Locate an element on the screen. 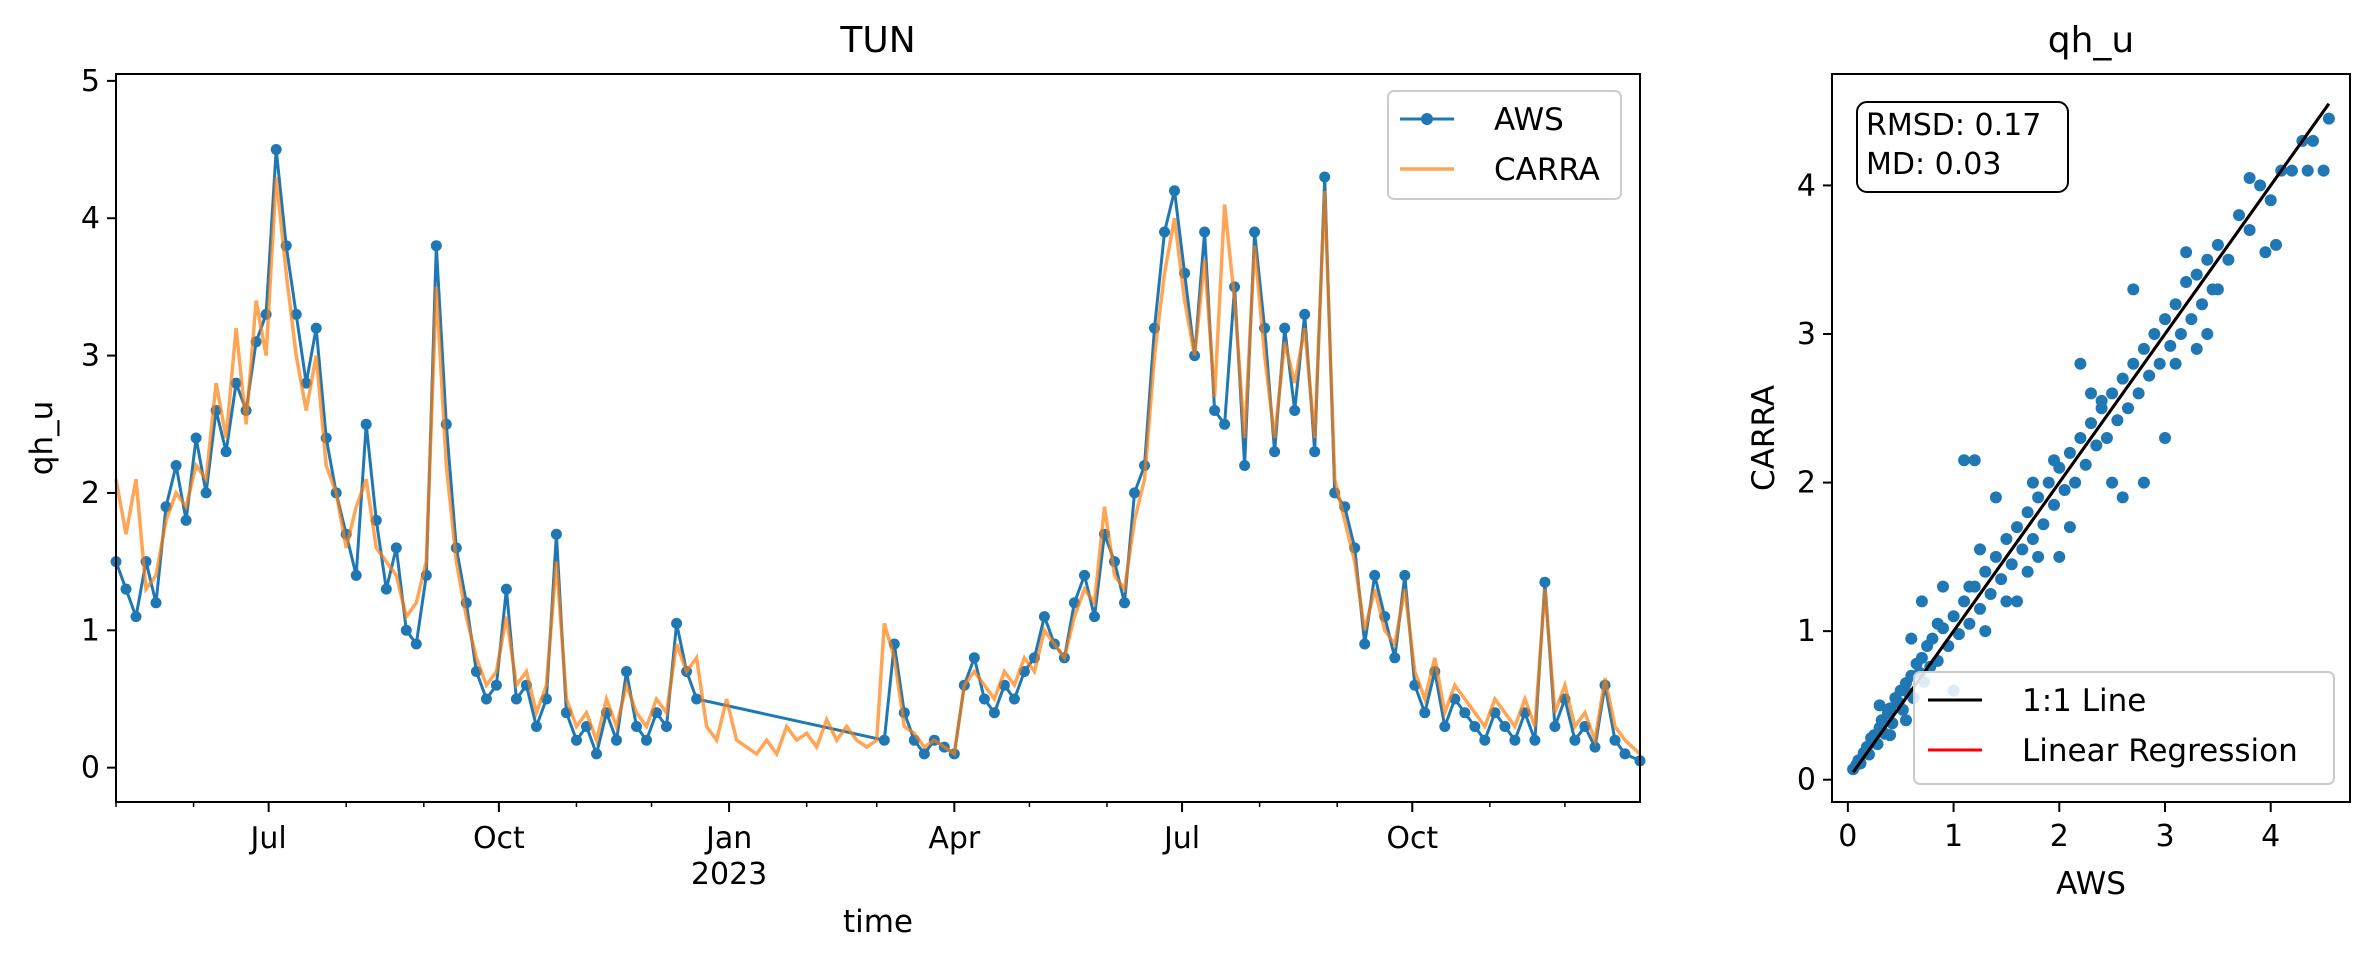 This screenshot has width=2371, height=964. x-tick-label: Jan is located at coordinates (728, 838).